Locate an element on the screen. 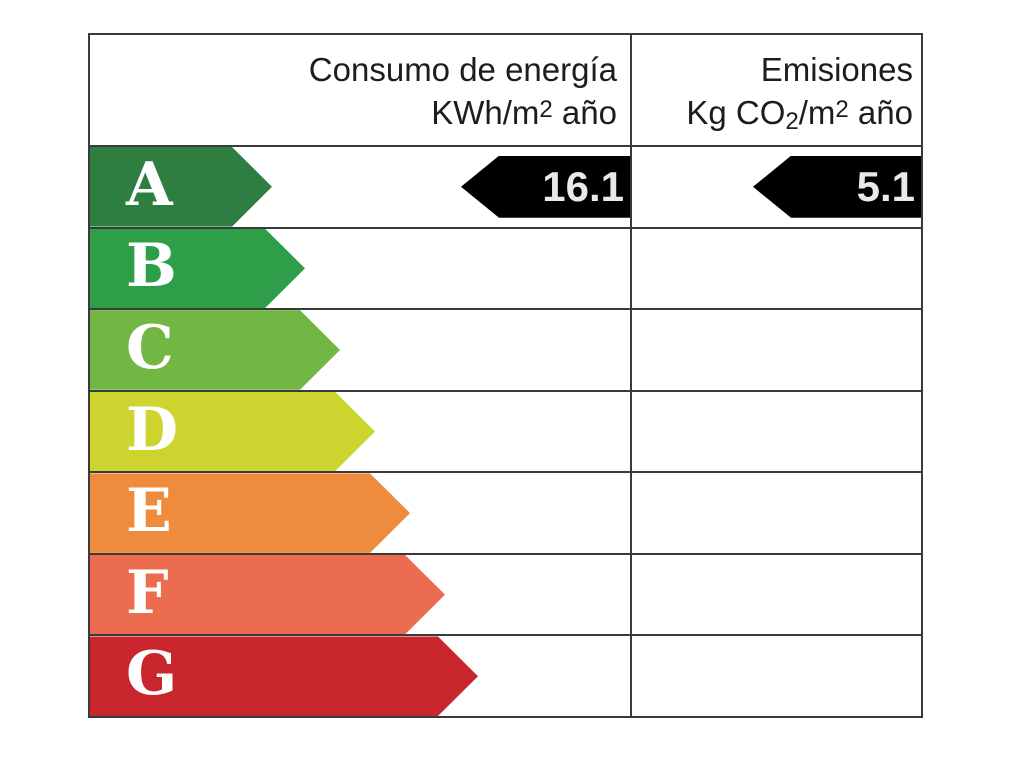 The image size is (1020, 765). energy-cell-d: D is located at coordinates (361, 431).